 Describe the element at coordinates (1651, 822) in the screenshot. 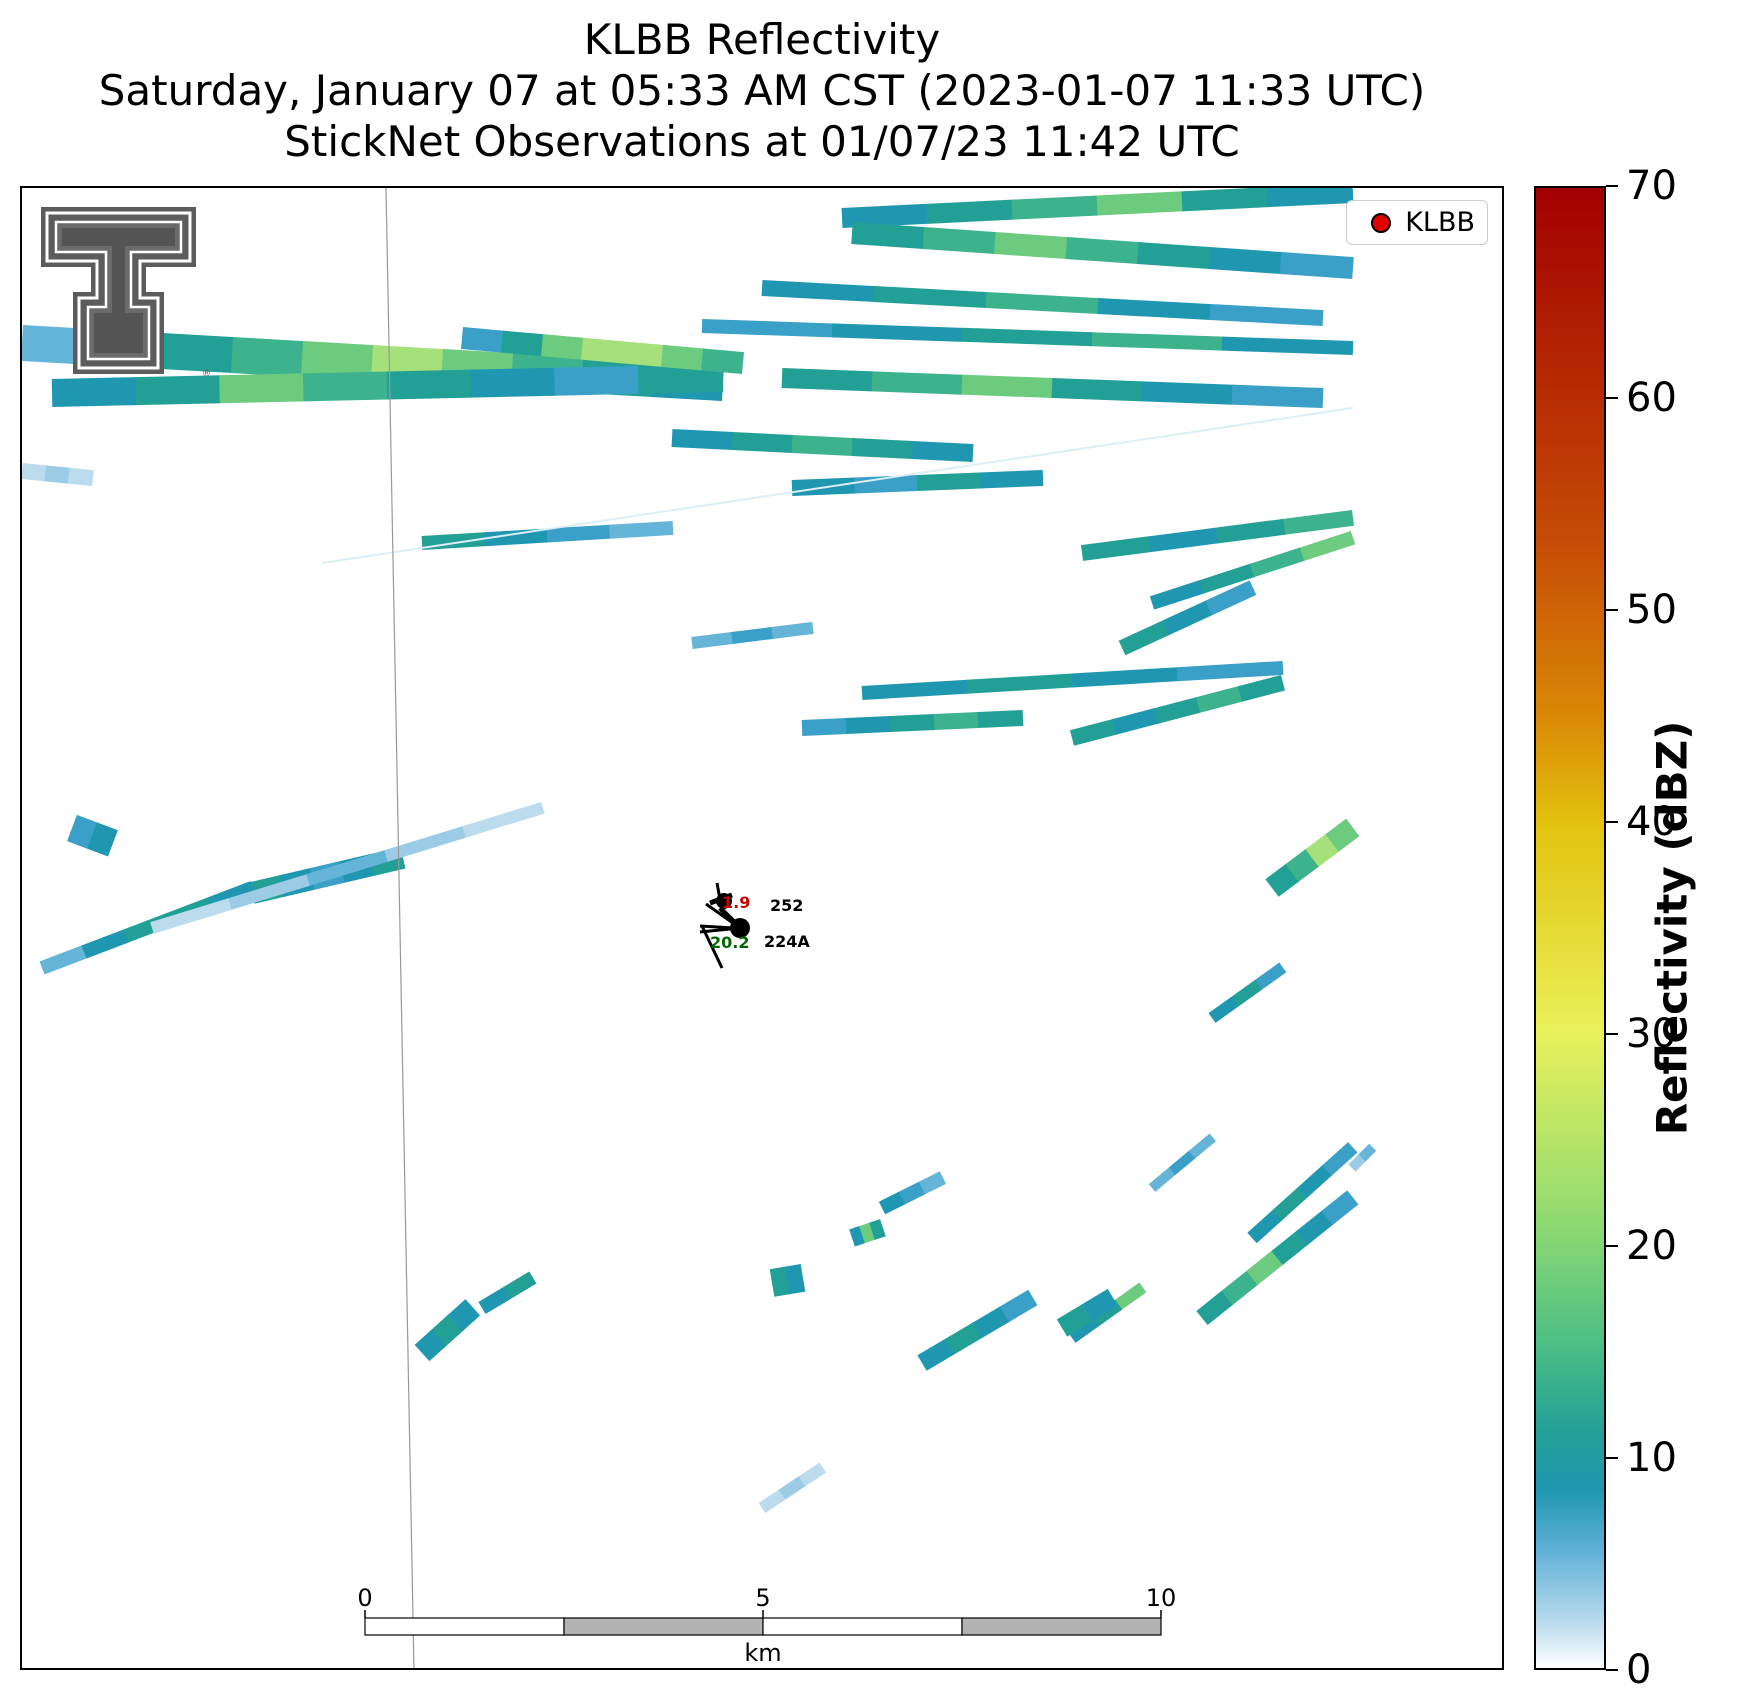

I see `colorbar-tick-label: 40` at that location.